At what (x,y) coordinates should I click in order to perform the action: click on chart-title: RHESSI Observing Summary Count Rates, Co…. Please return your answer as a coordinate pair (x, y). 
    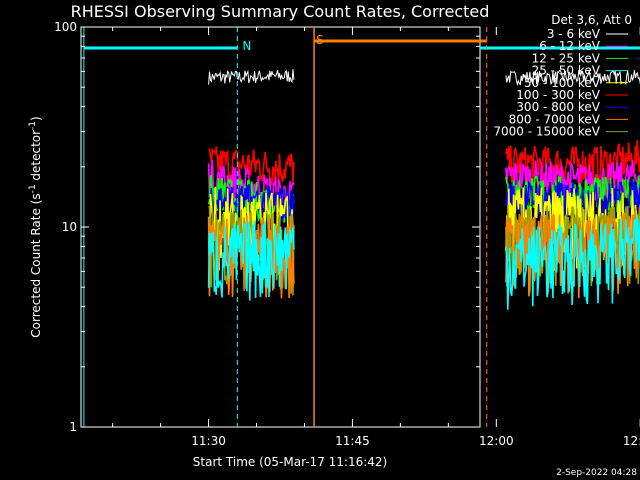
    Looking at the image, I should click on (280, 11).